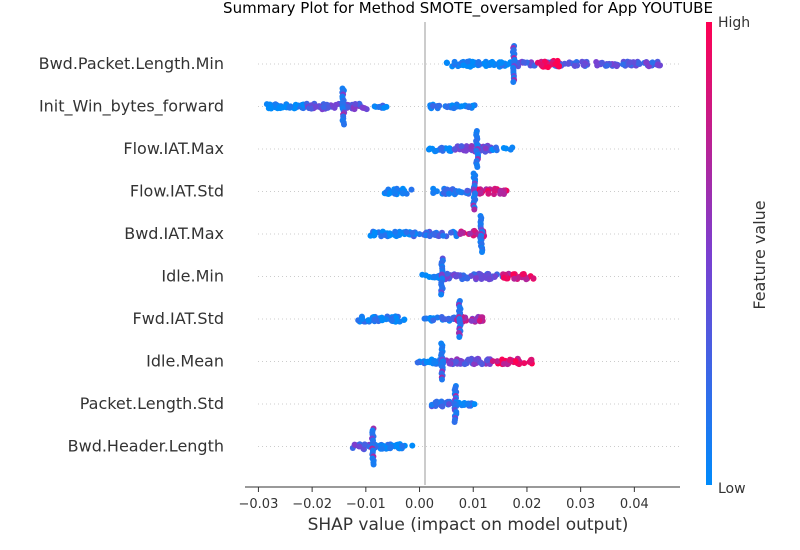 Image resolution: width=800 pixels, height=550 pixels. I want to click on x-tick-label: −0.01, so click(366, 504).